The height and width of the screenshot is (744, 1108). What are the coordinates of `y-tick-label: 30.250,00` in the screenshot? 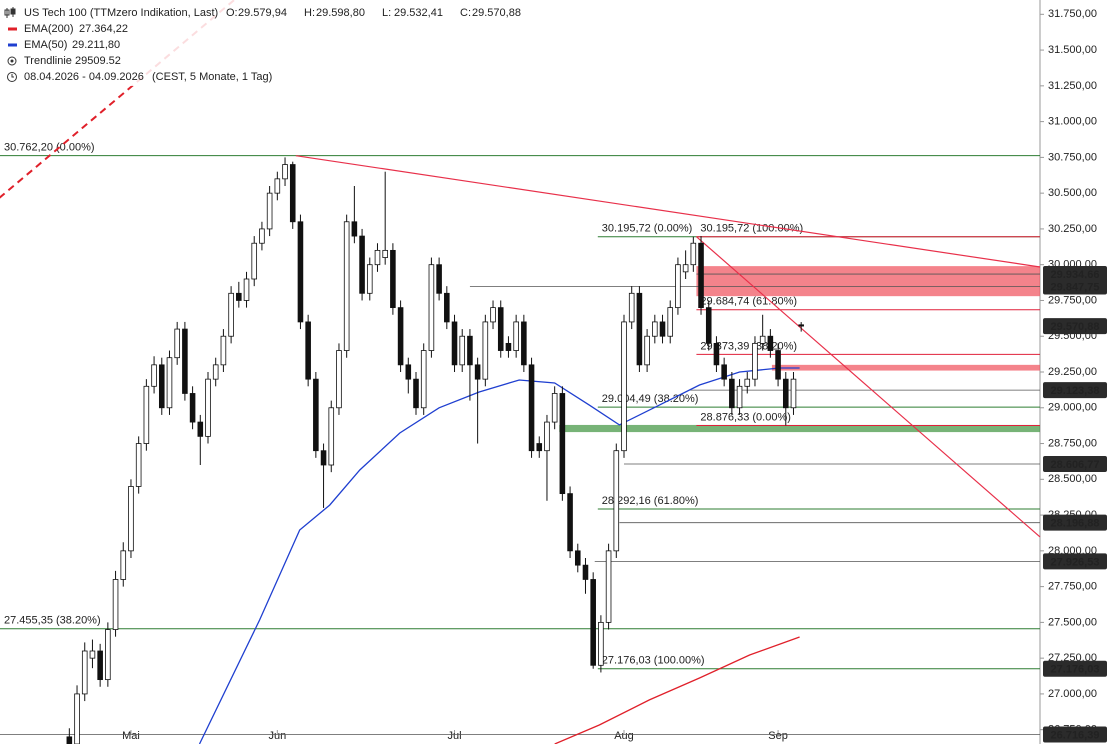 It's located at (1072, 229).